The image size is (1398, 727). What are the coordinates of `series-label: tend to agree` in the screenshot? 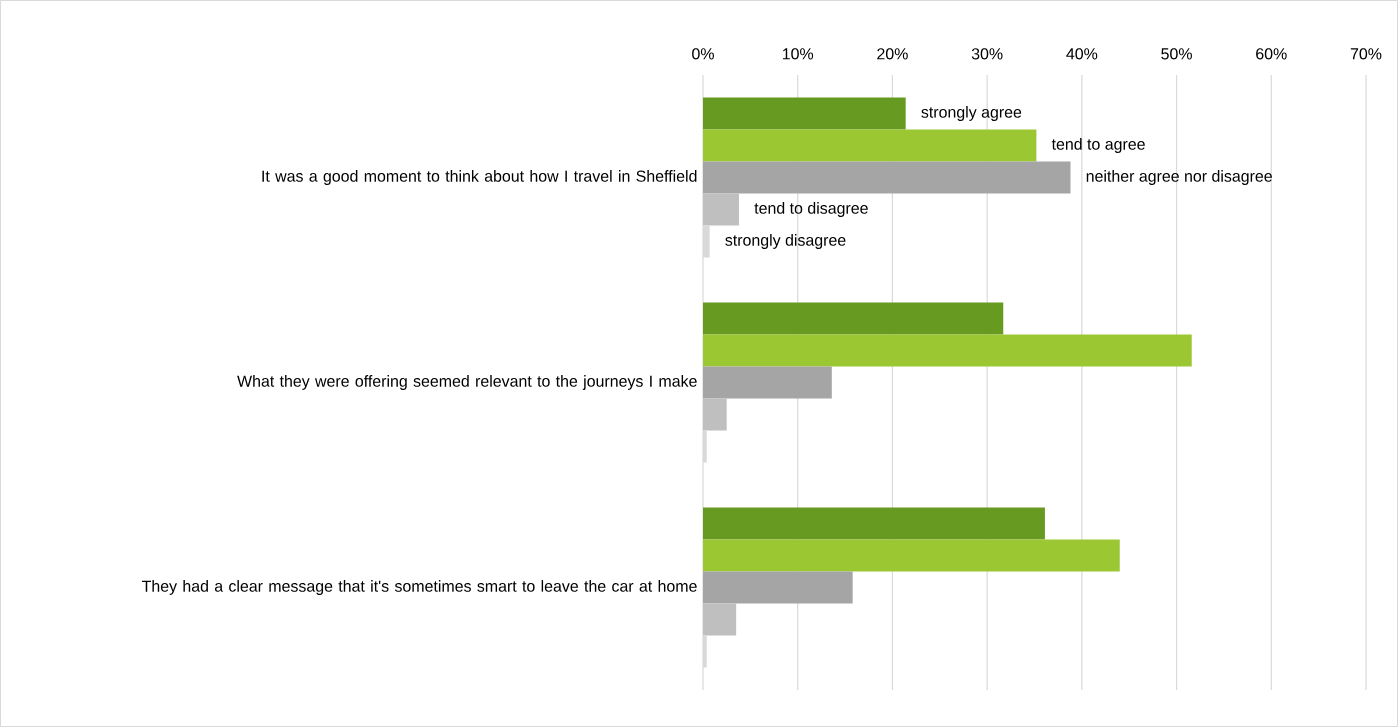 It's located at (1098, 145).